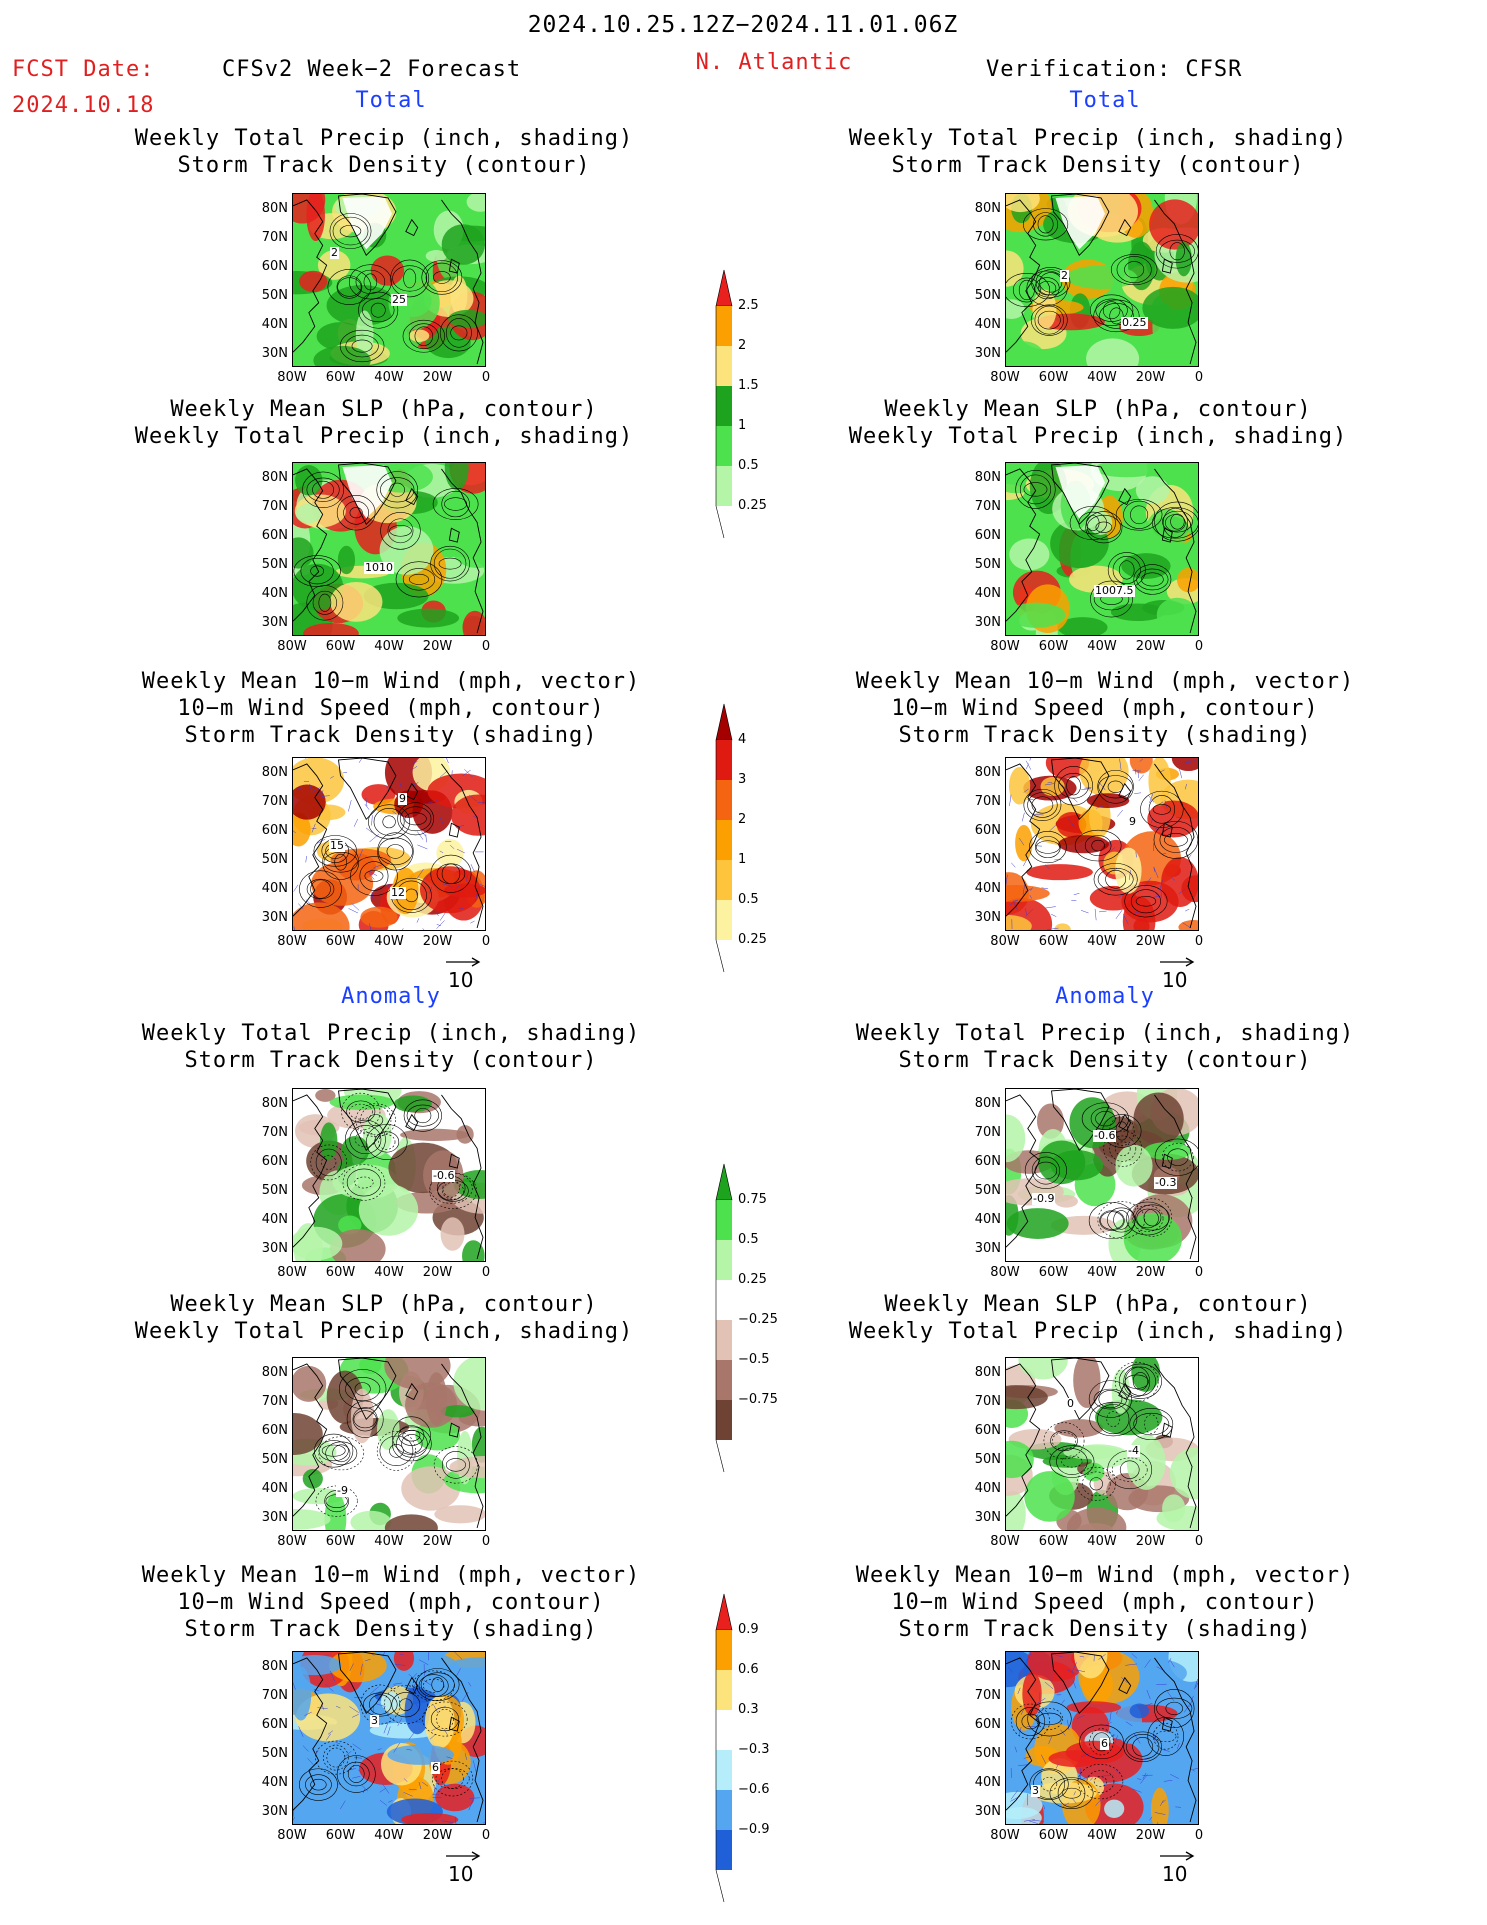 The height and width of the screenshot is (1925, 1487). Describe the element at coordinates (83, 105) in the screenshot. I see `fcst-date: 2024.10.18` at that location.